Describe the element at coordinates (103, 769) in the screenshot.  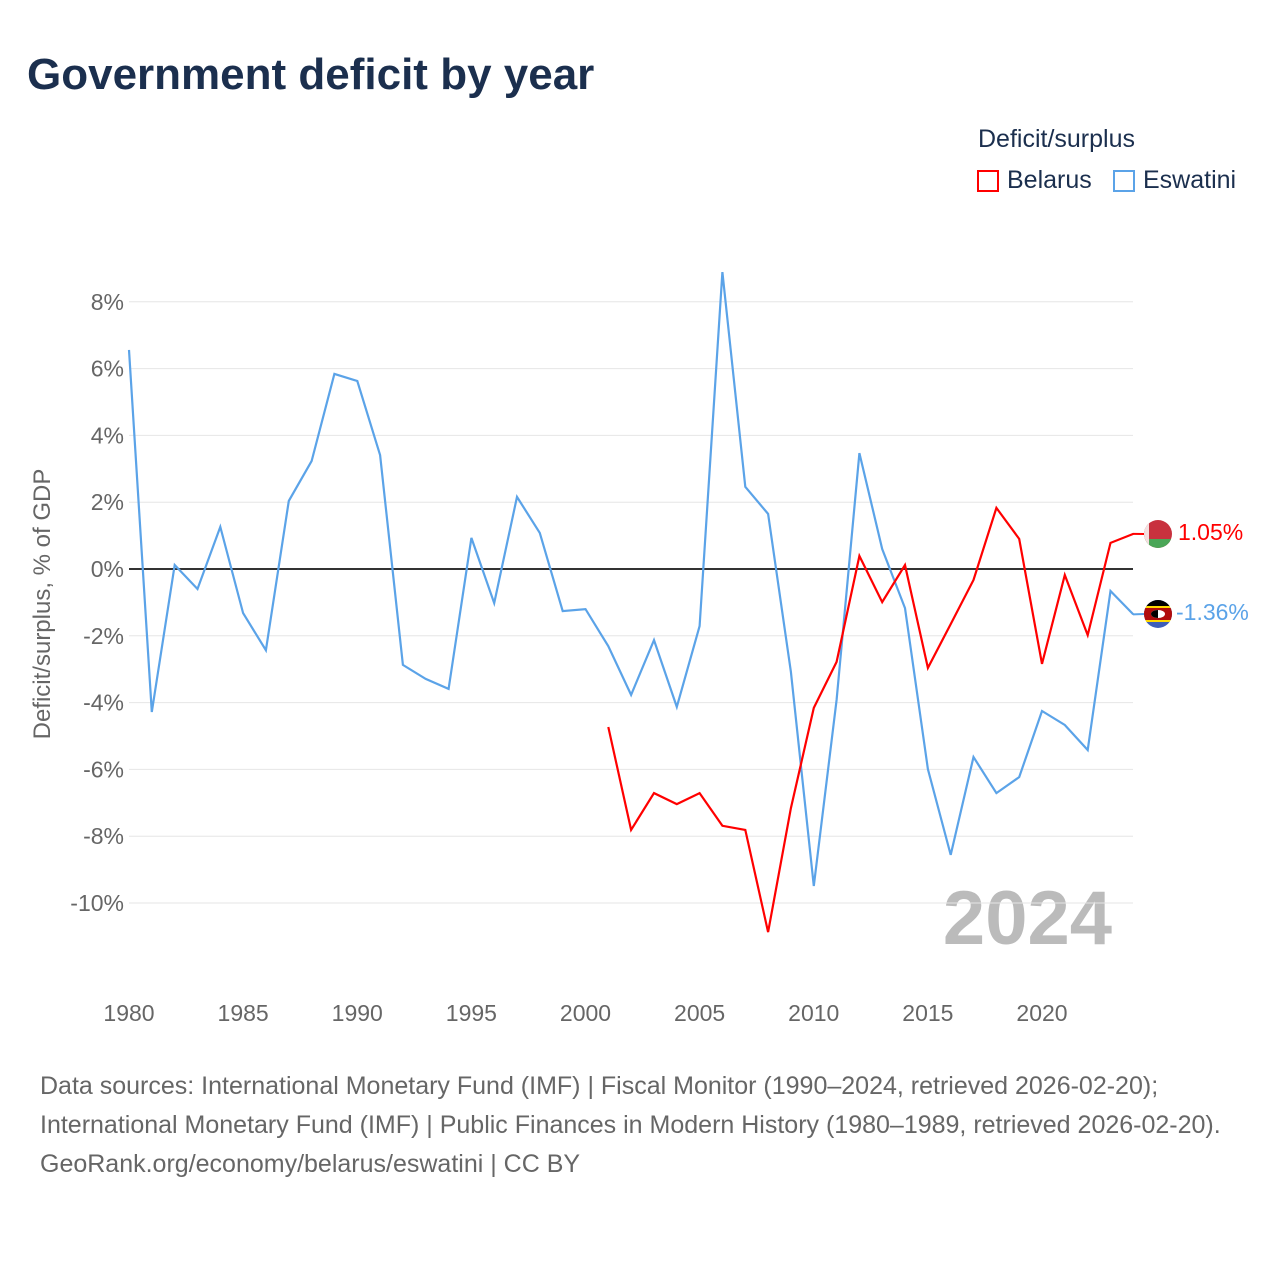
I see `y-tick-label: -6%` at that location.